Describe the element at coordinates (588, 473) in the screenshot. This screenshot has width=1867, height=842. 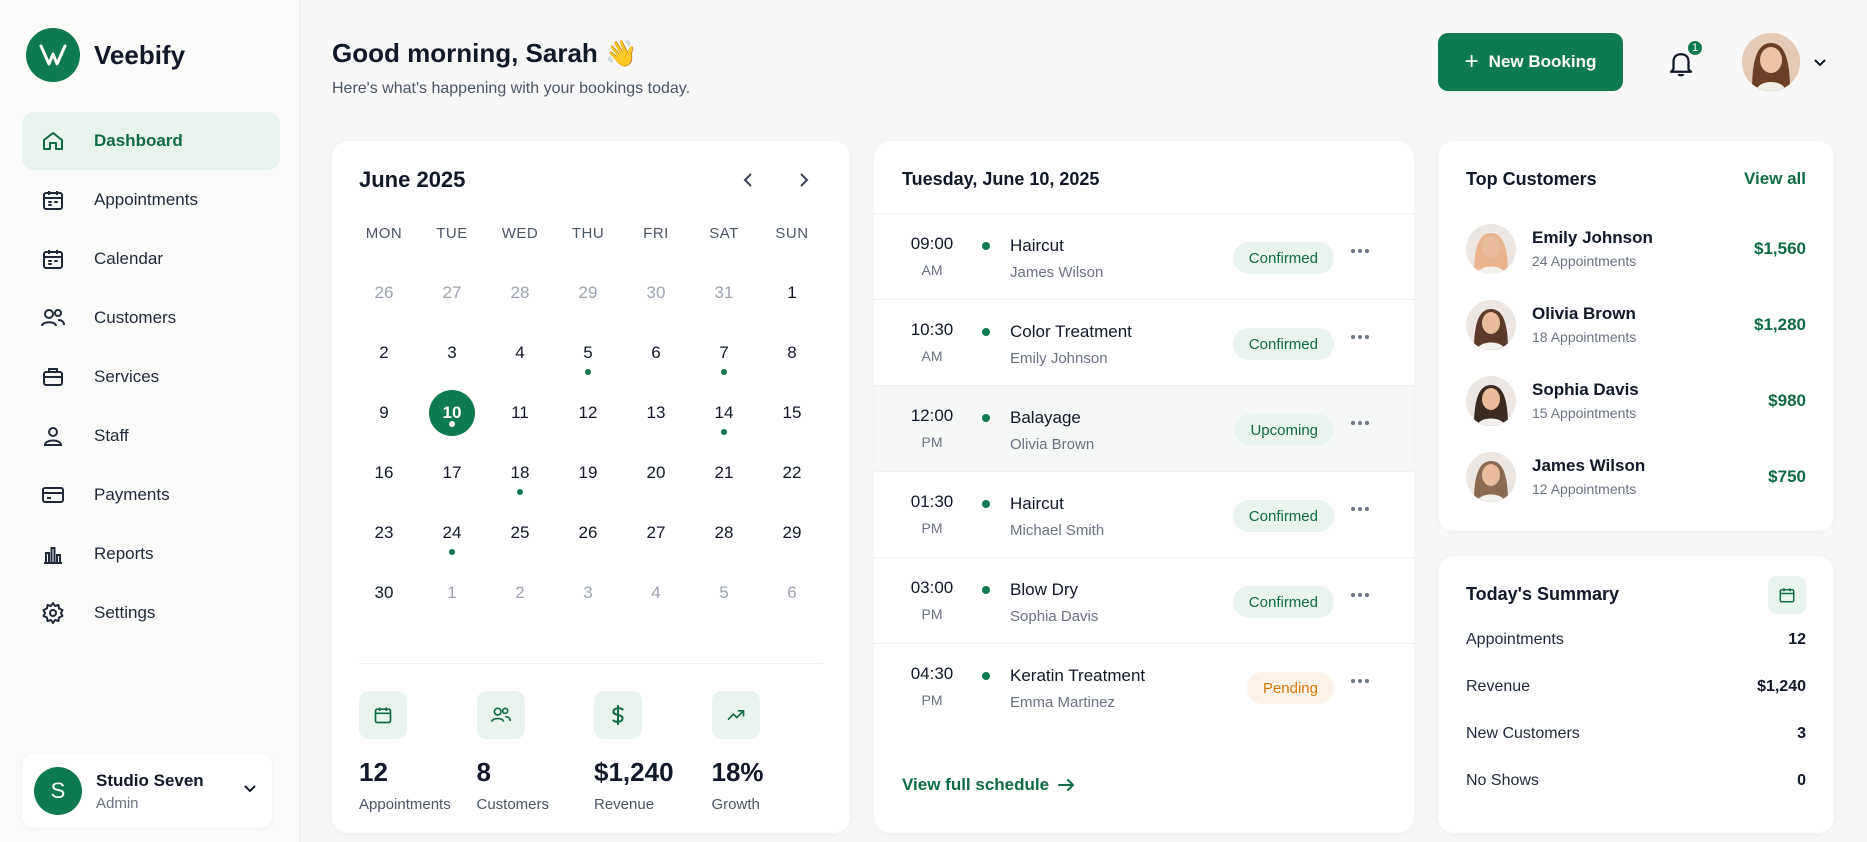
I see `calendar-day: 19` at that location.